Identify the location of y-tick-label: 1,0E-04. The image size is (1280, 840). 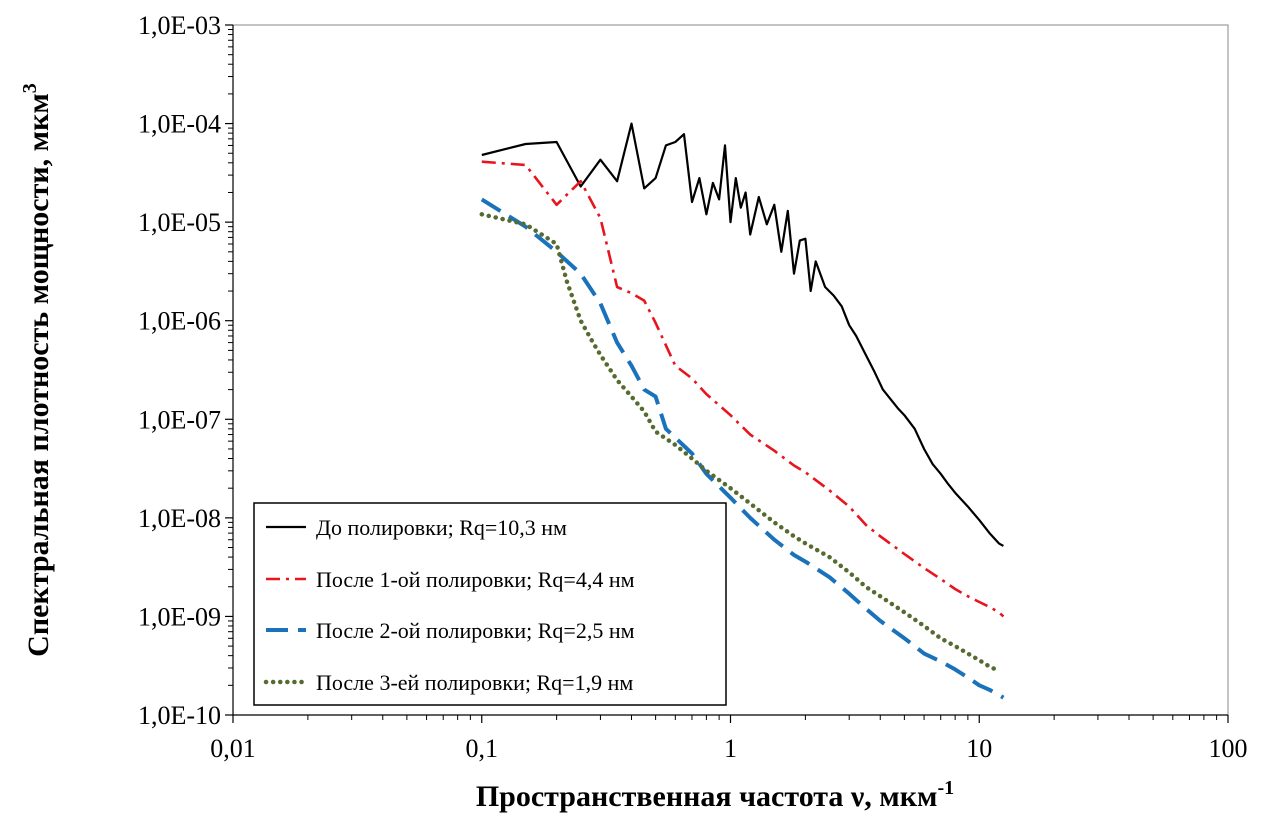
(179, 124).